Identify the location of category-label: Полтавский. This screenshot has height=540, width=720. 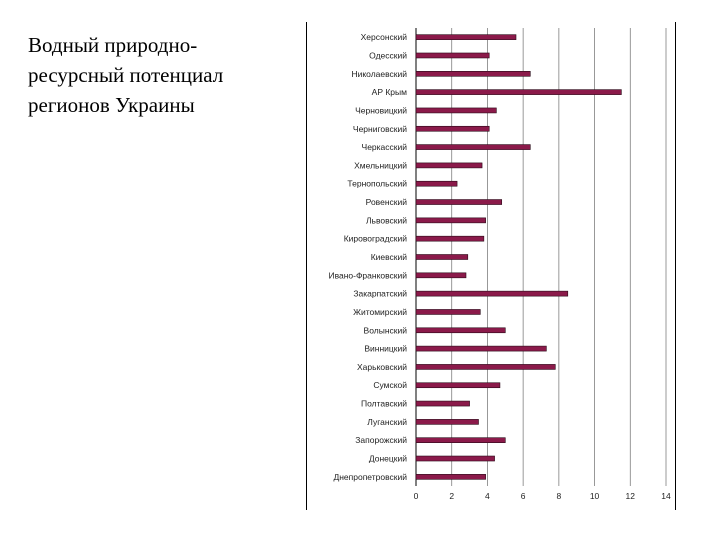
(384, 404).